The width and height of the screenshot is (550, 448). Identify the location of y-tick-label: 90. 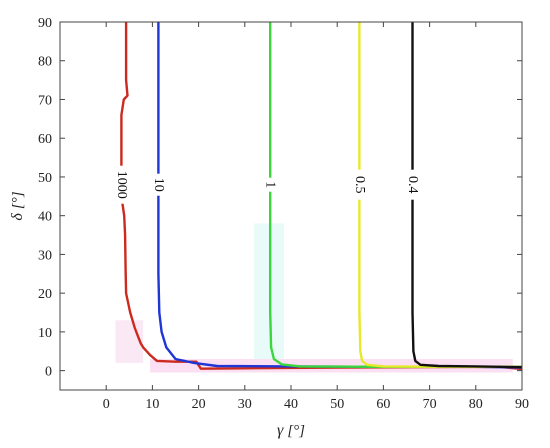
(45, 23).